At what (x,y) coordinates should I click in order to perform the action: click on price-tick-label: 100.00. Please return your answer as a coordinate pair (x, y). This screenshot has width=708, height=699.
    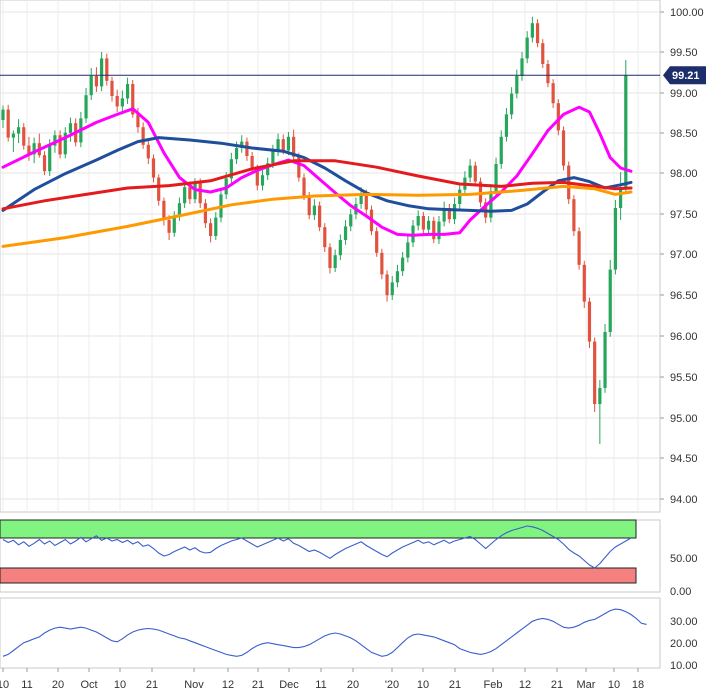
    Looking at the image, I should click on (687, 13).